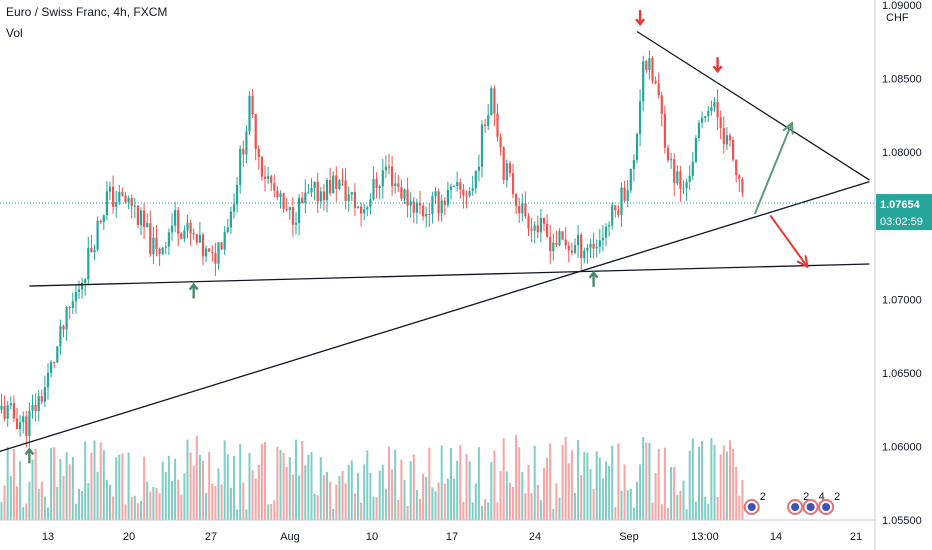 The image size is (932, 550). What do you see at coordinates (14, 33) in the screenshot?
I see `volume-label: Vol` at bounding box center [14, 33].